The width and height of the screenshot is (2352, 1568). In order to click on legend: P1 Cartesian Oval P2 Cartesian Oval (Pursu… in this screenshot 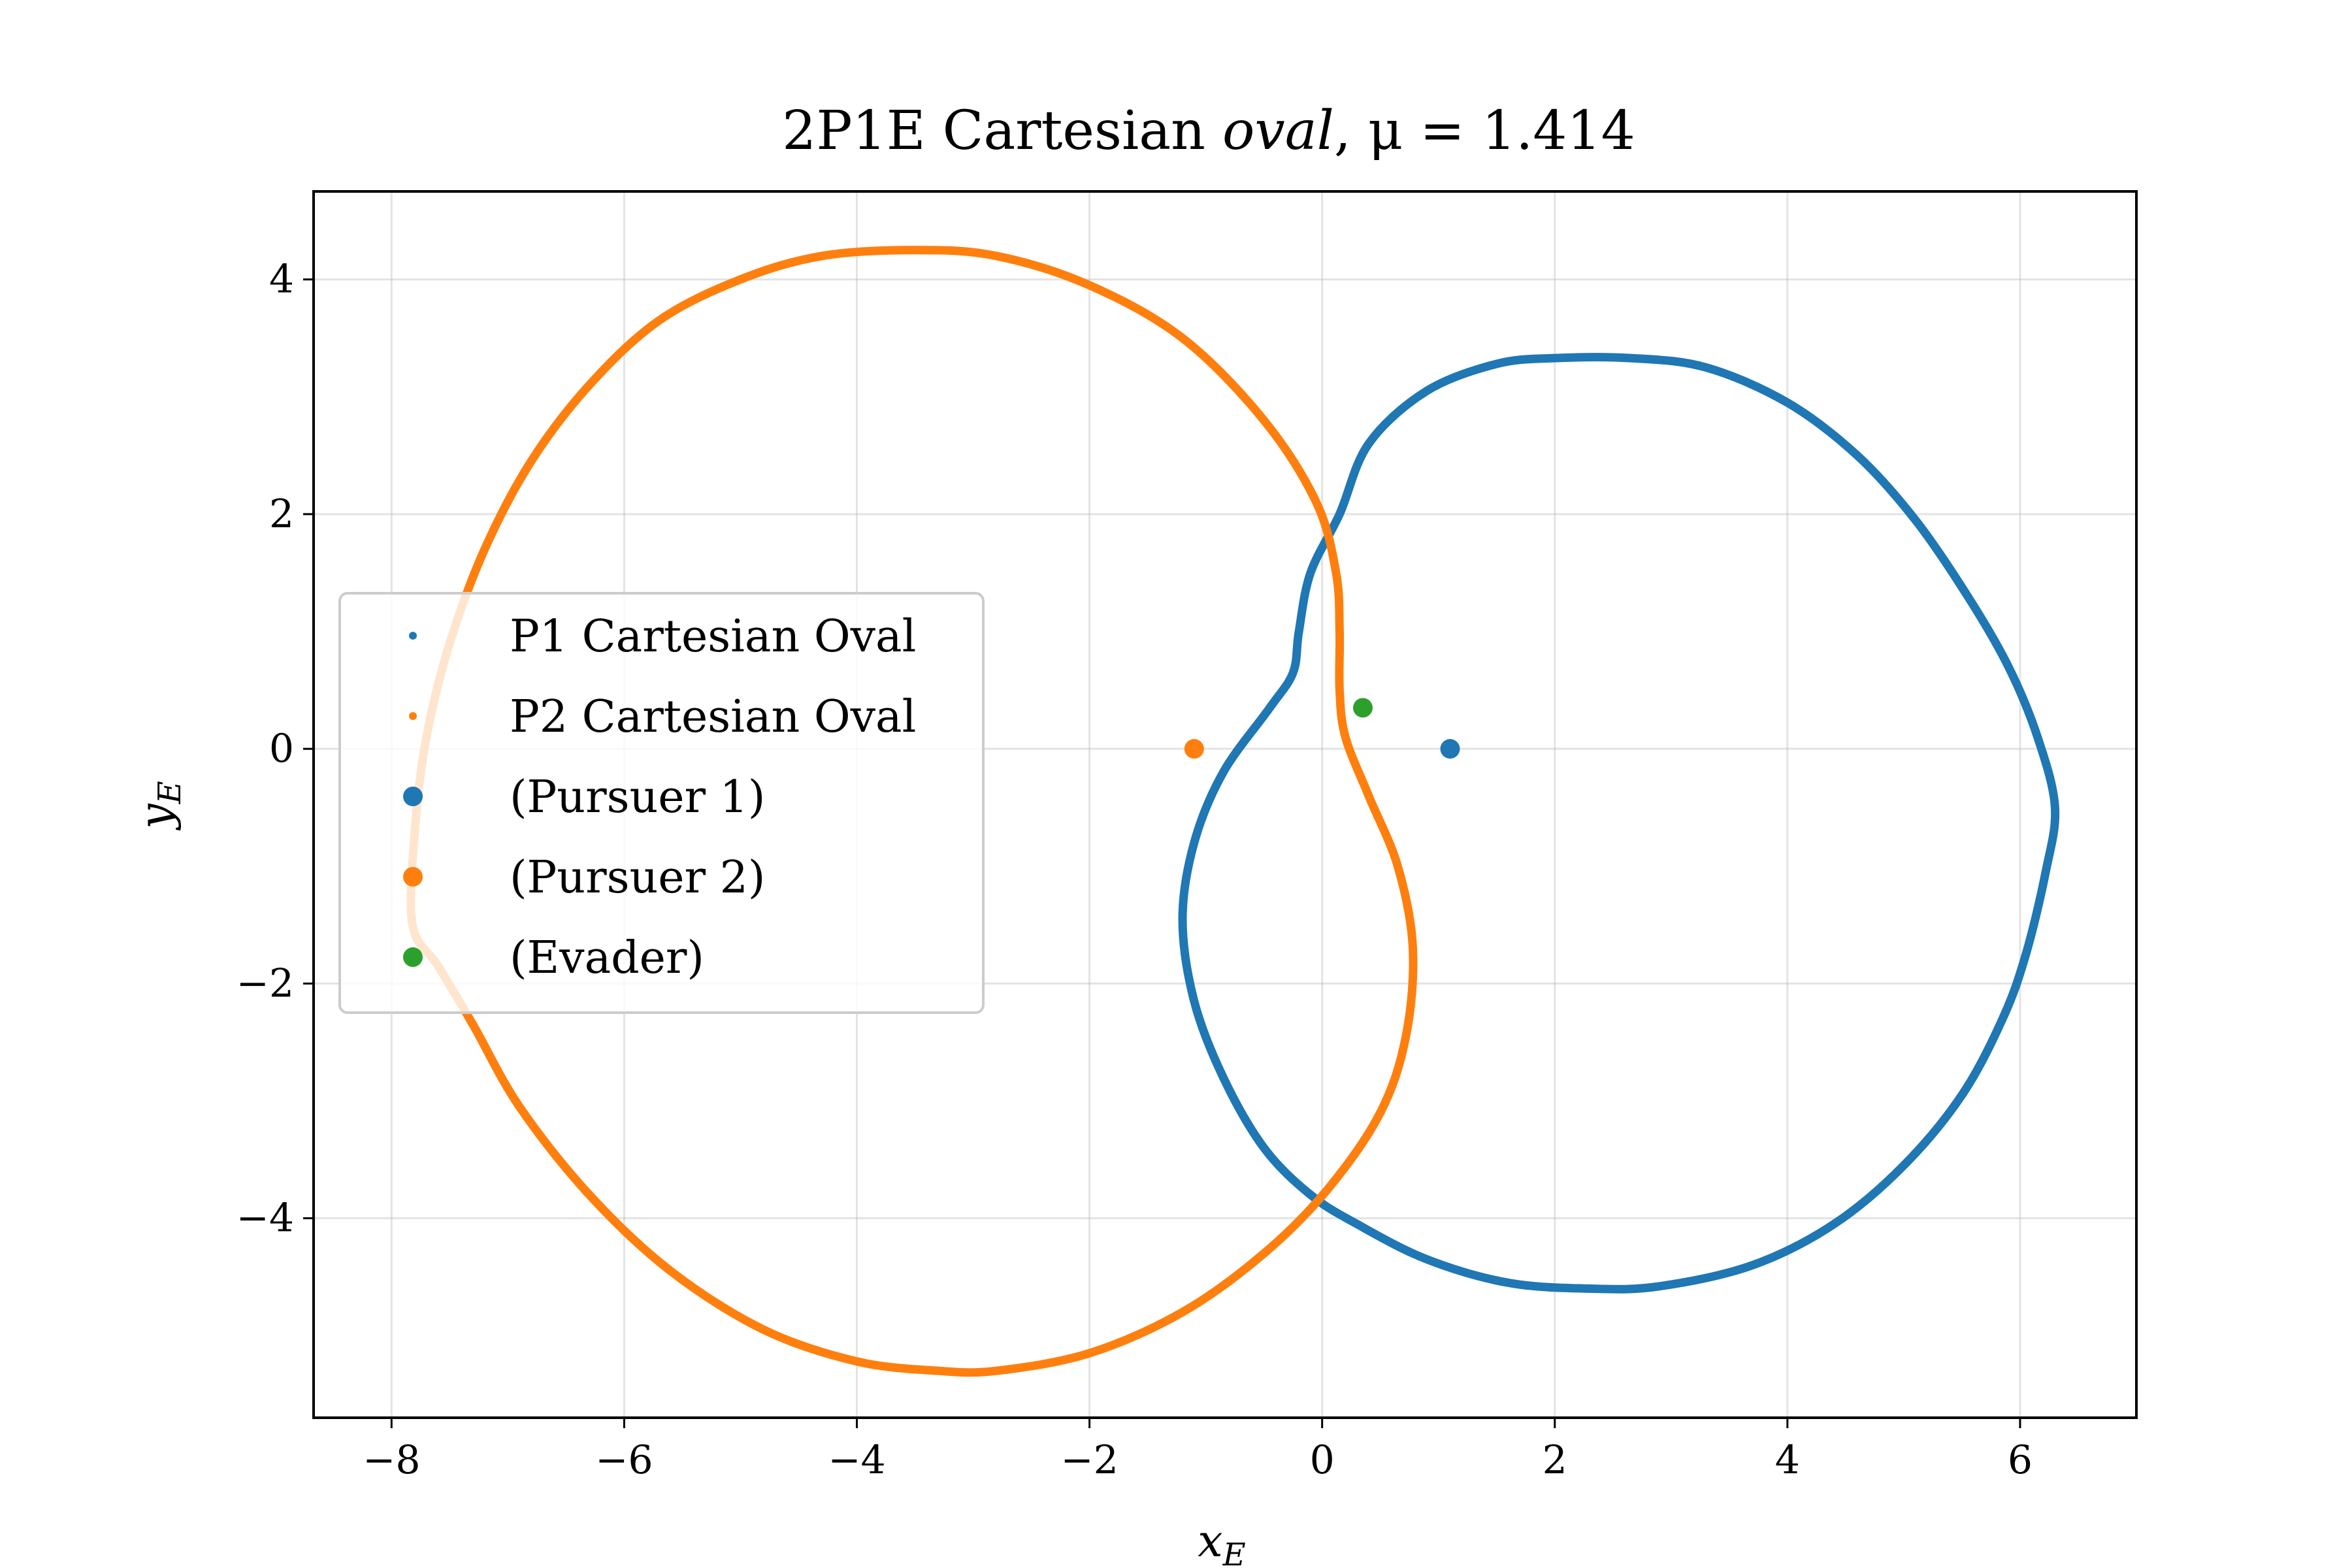, I will do `click(661, 803)`.